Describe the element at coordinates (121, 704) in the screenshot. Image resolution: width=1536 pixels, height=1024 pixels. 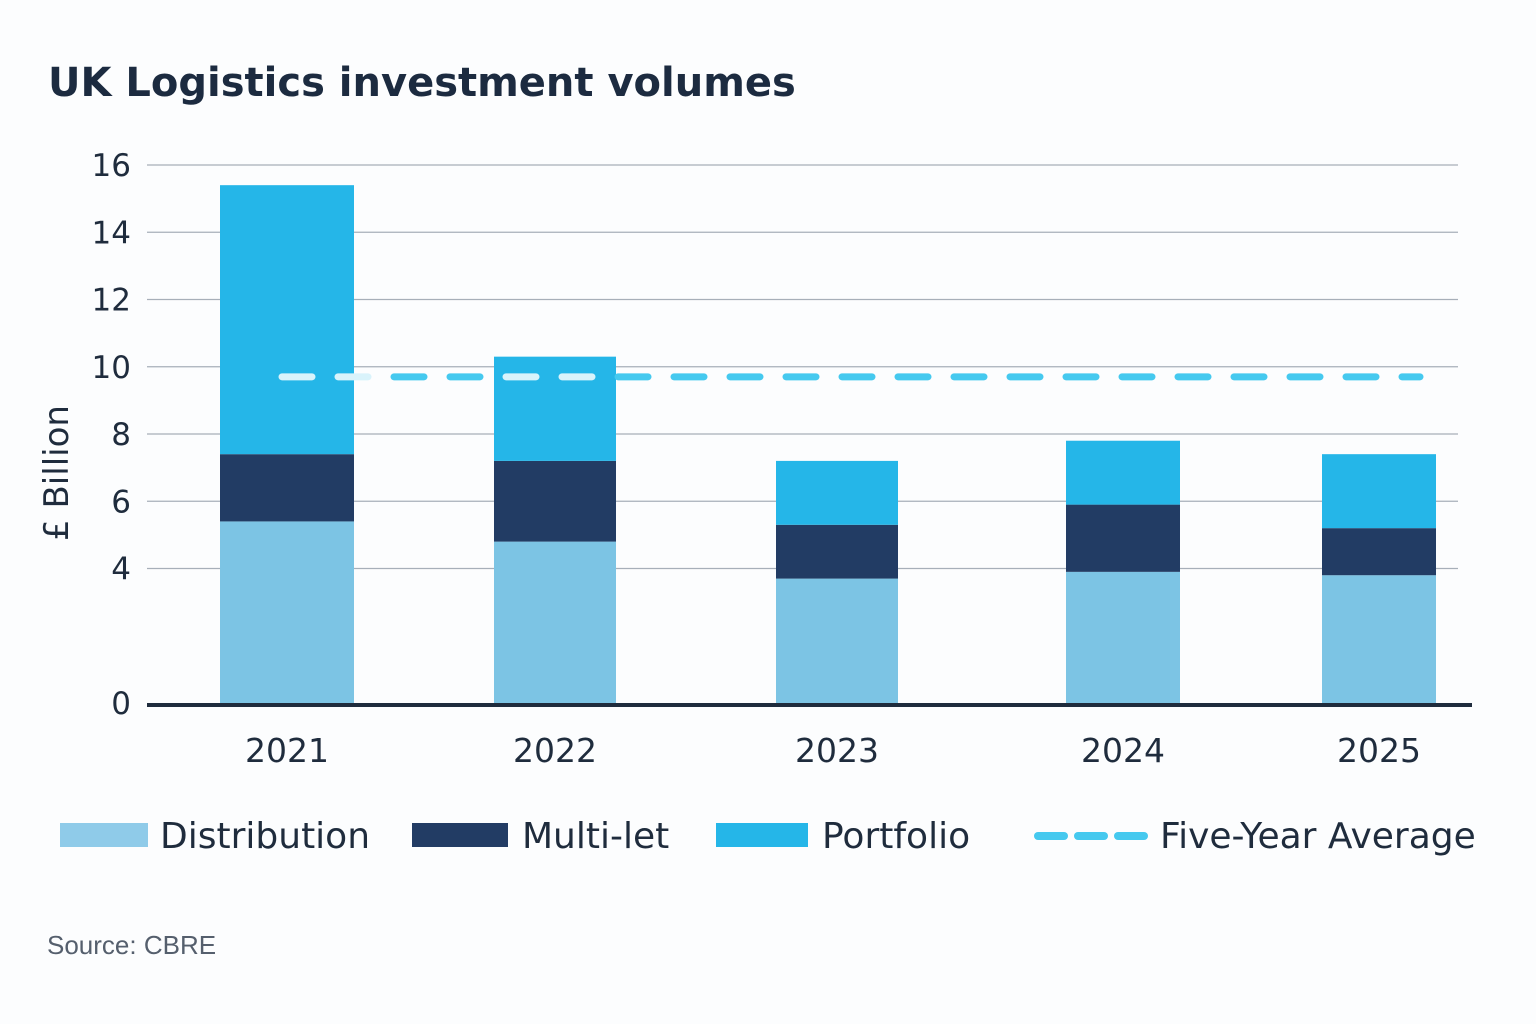
I see `y-tick-label: 0` at that location.